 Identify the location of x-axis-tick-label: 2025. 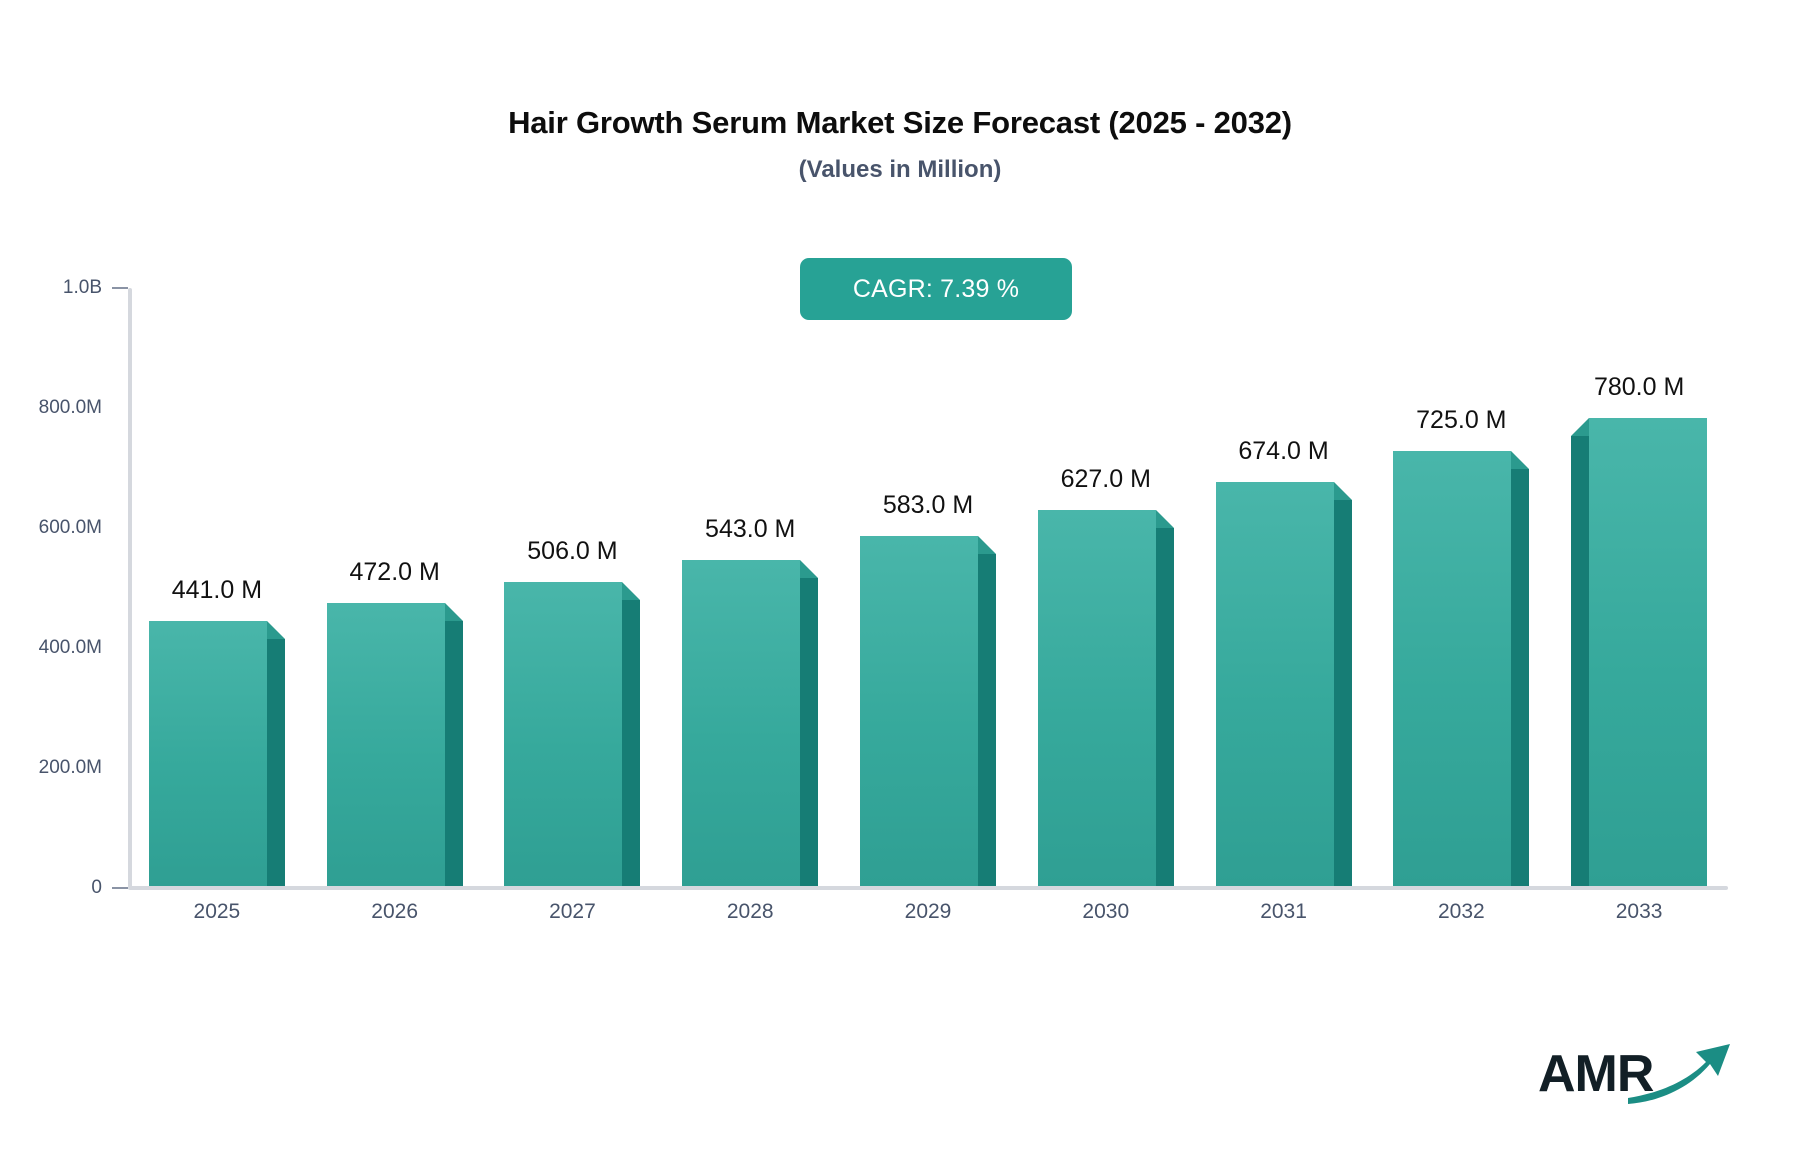
(217, 911).